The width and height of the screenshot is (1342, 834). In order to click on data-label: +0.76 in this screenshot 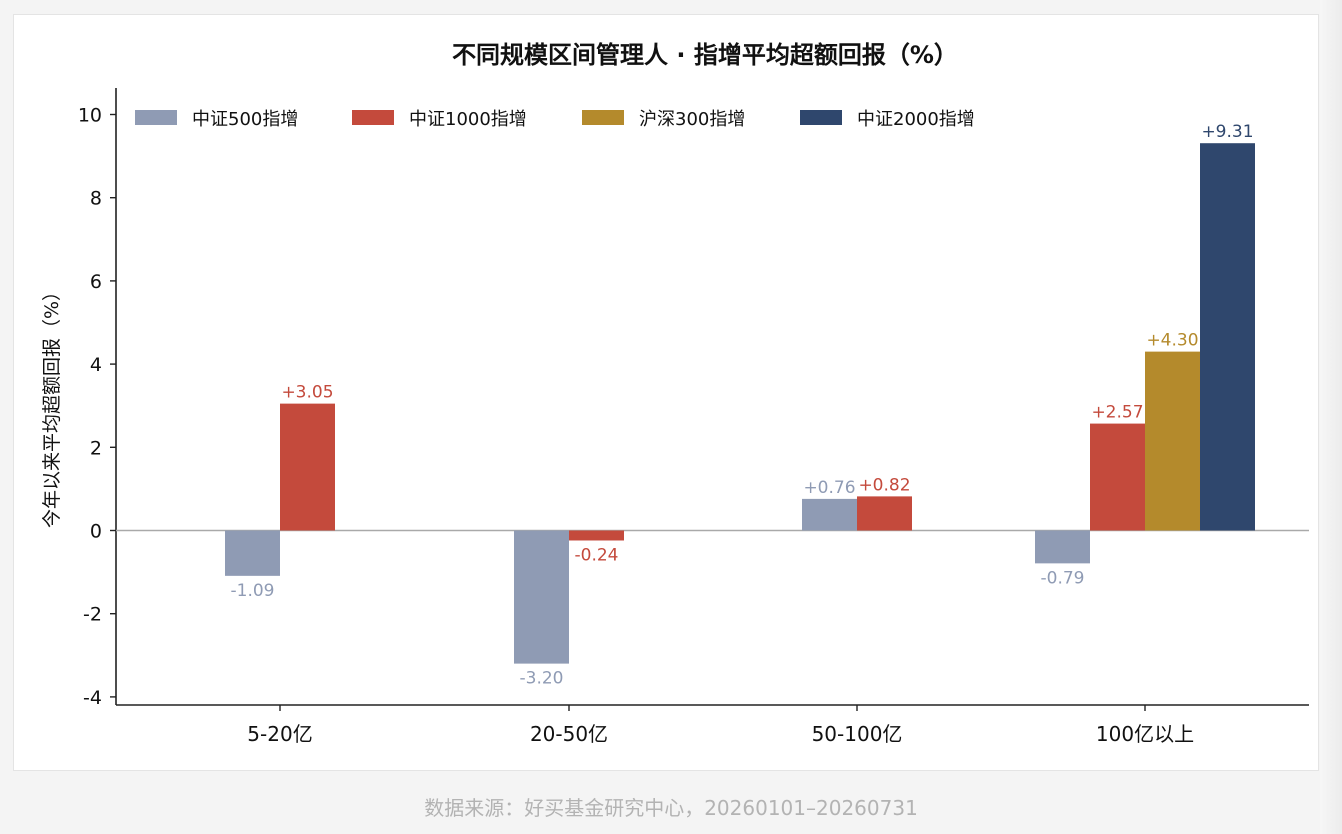, I will do `click(829, 488)`.